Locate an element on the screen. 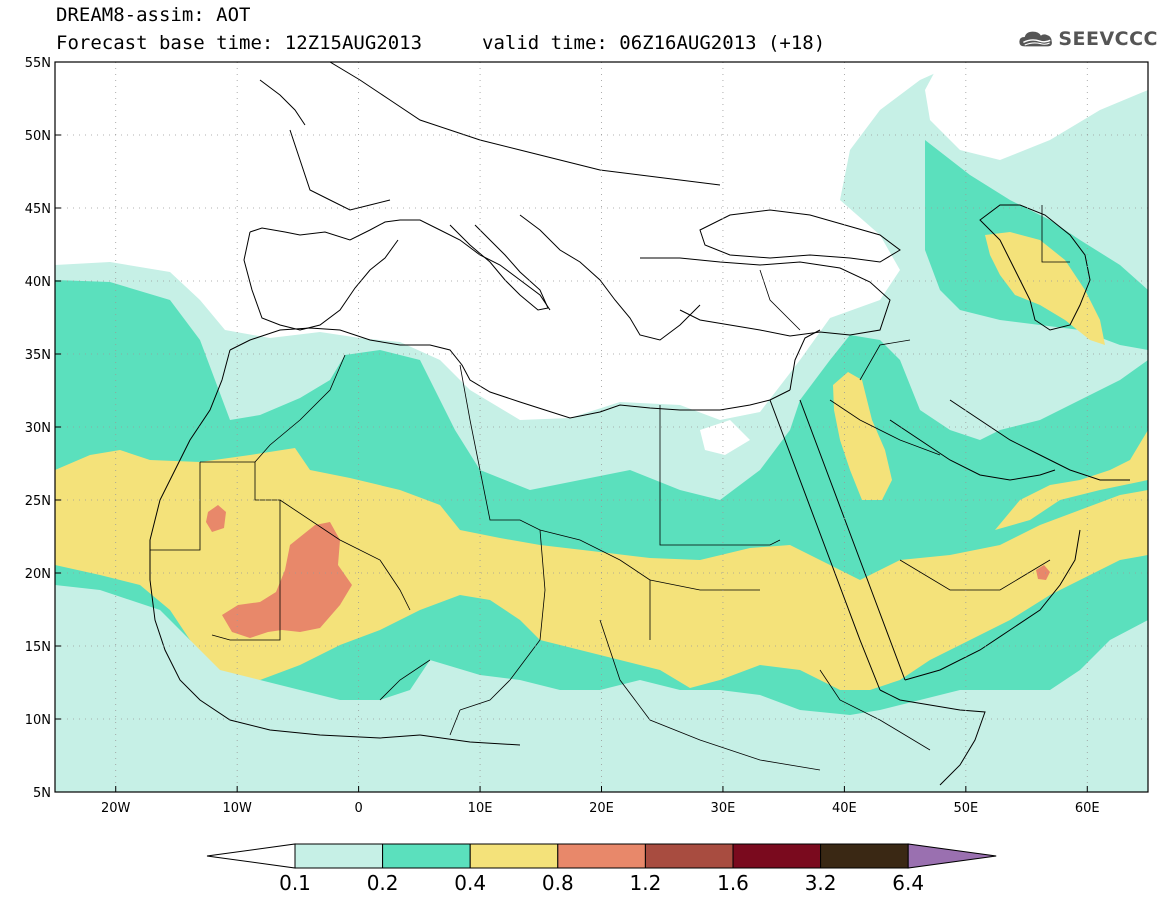 This screenshot has width=1165, height=905. seevccc-logo: SEEVCCC is located at coordinates (1088, 39).